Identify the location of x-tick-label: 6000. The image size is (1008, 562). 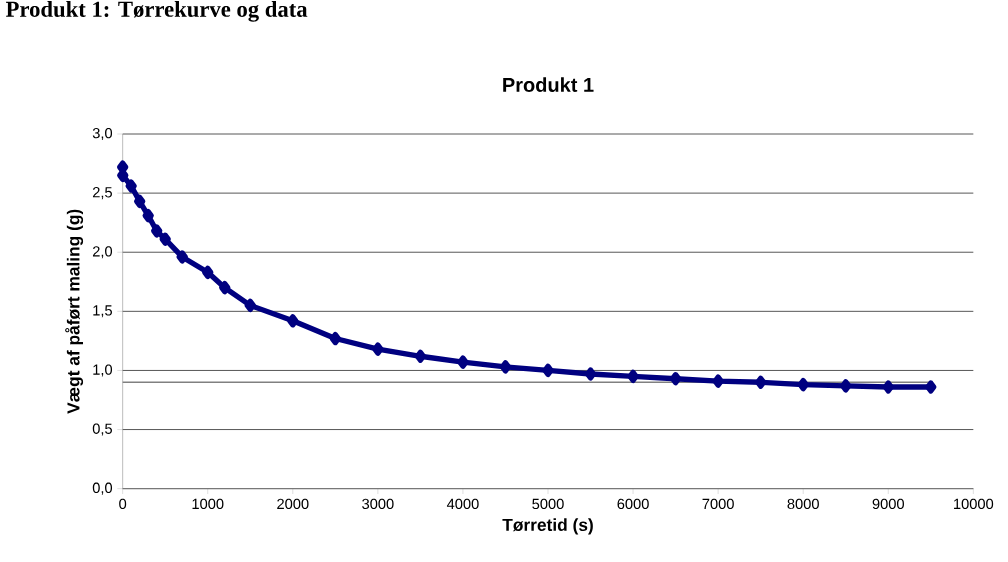
(633, 504).